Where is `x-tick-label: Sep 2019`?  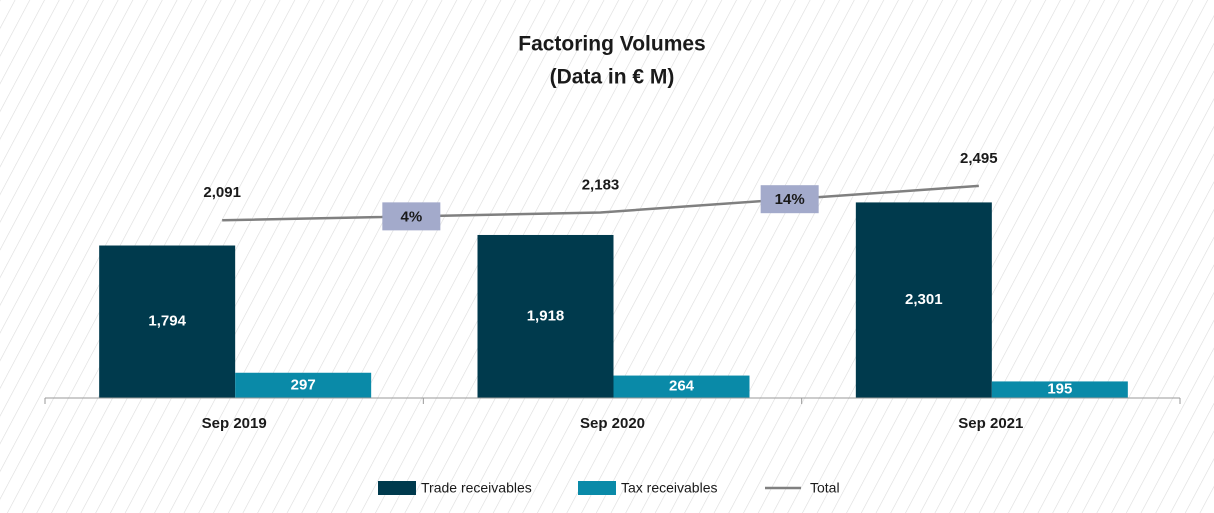 x-tick-label: Sep 2019 is located at coordinates (234, 423).